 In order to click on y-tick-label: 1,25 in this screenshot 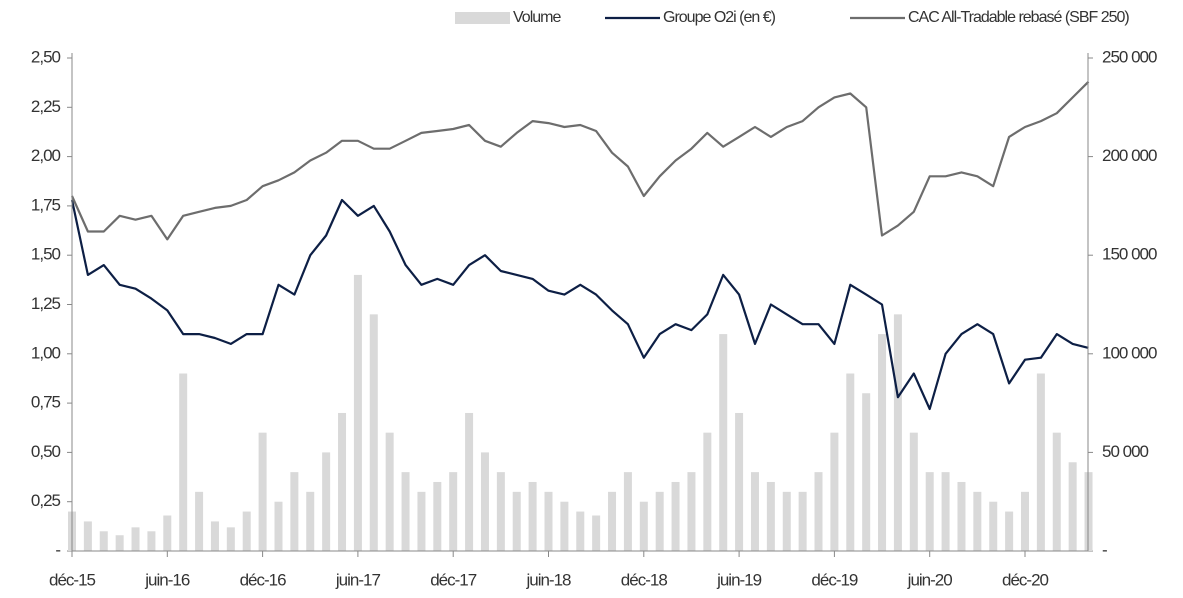, I will do `click(46, 303)`.